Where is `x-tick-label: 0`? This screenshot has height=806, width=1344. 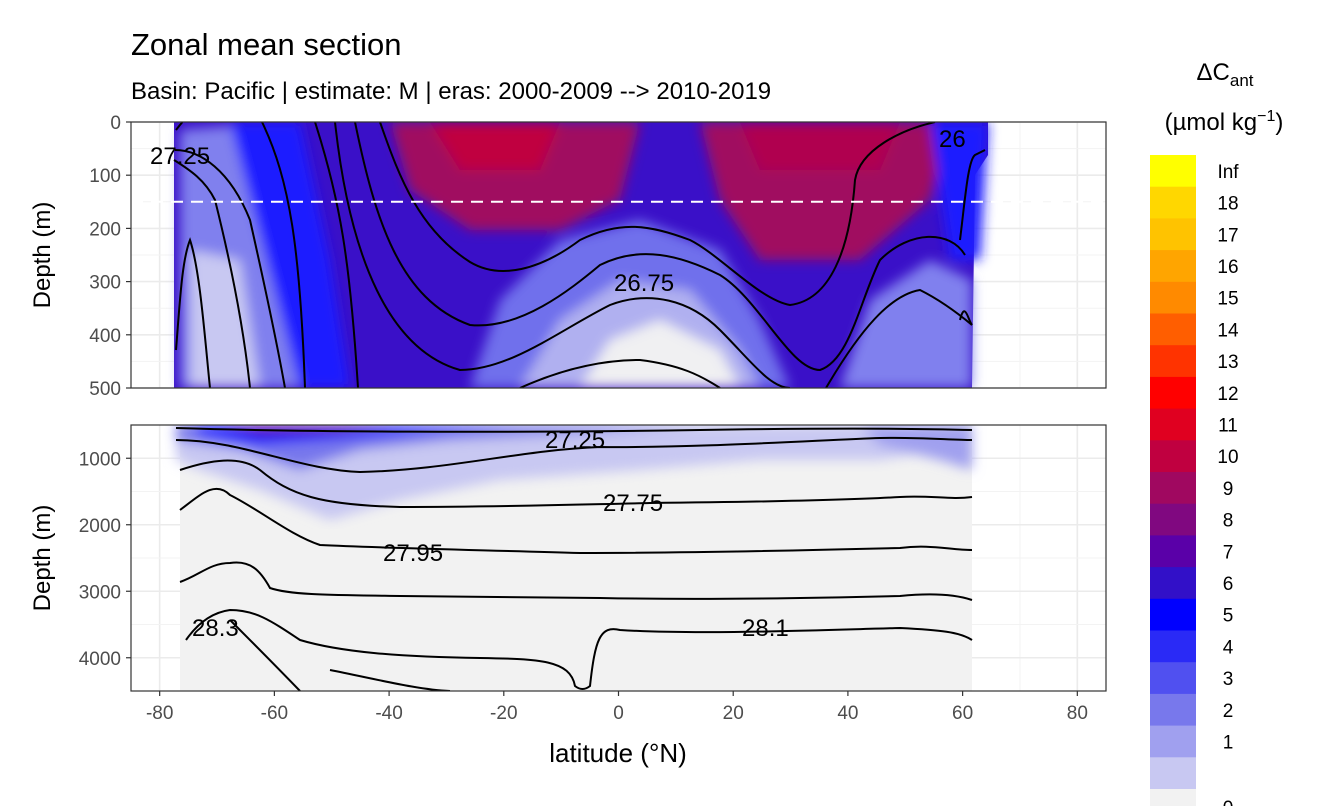 x-tick-label: 0 is located at coordinates (618, 713).